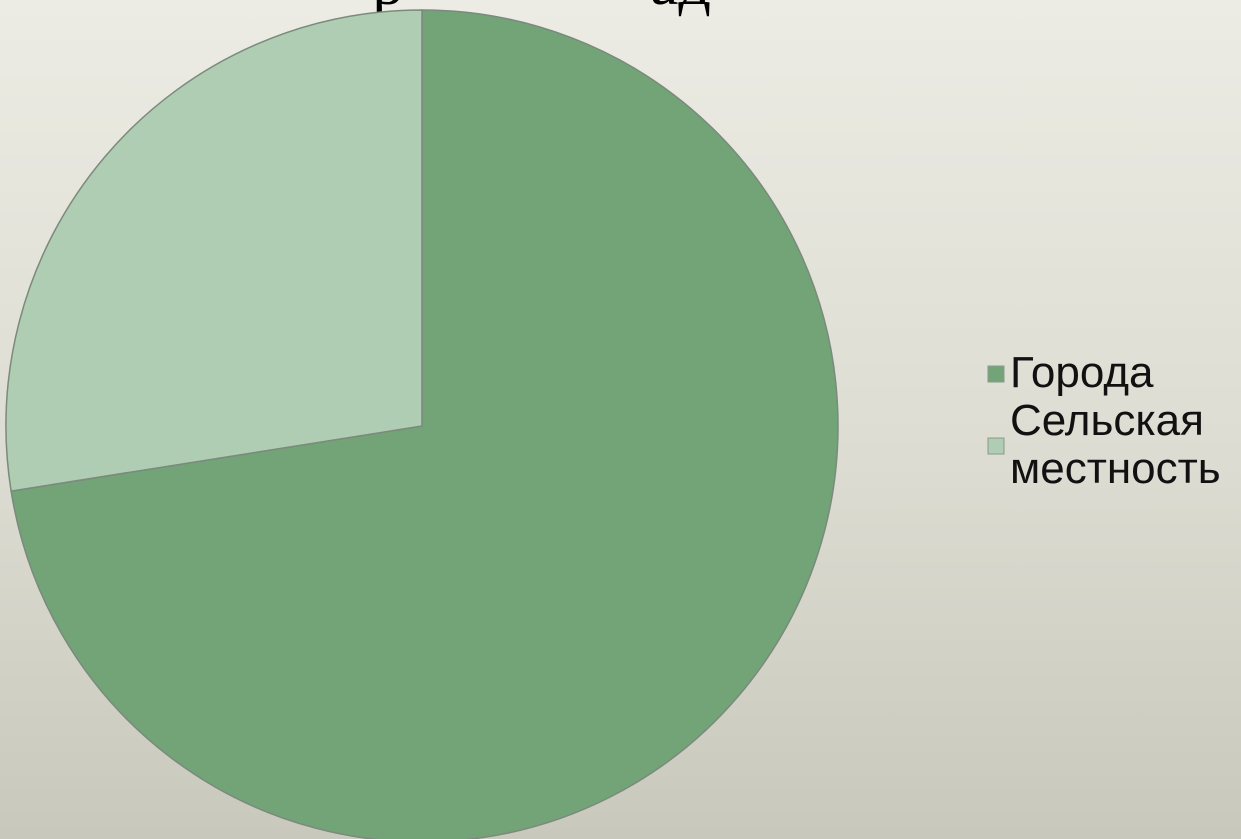 The image size is (1241, 839). What do you see at coordinates (1107, 420) in the screenshot?
I see `legend-label: Сельская` at bounding box center [1107, 420].